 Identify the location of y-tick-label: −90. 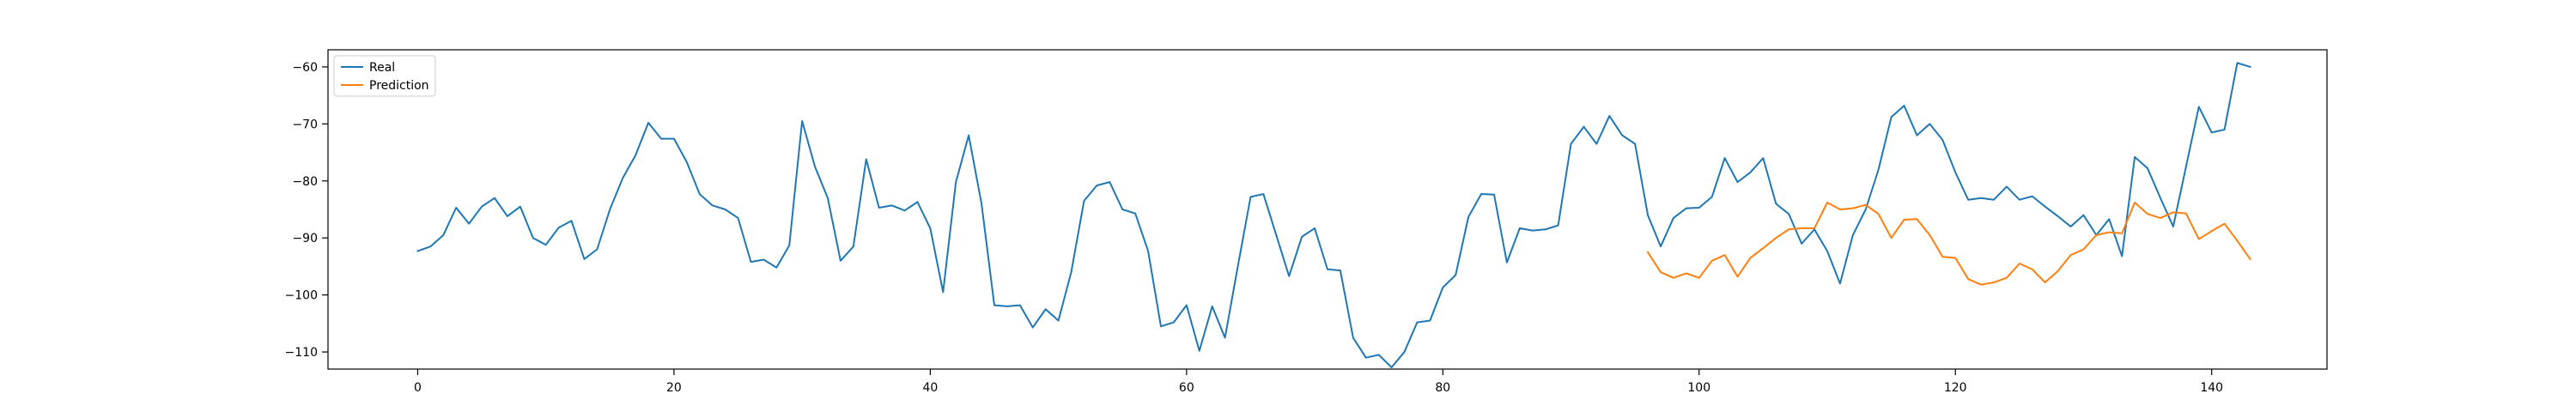
(305, 238).